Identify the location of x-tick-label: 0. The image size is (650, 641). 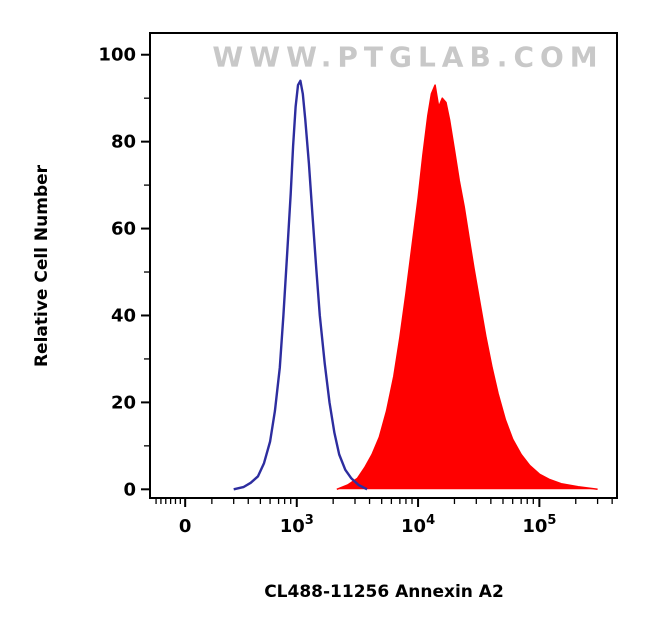
(185, 526).